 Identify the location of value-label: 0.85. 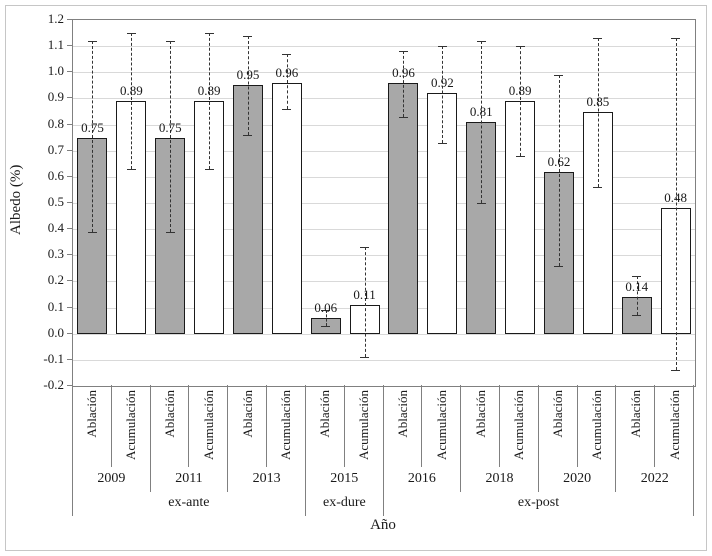
(598, 101).